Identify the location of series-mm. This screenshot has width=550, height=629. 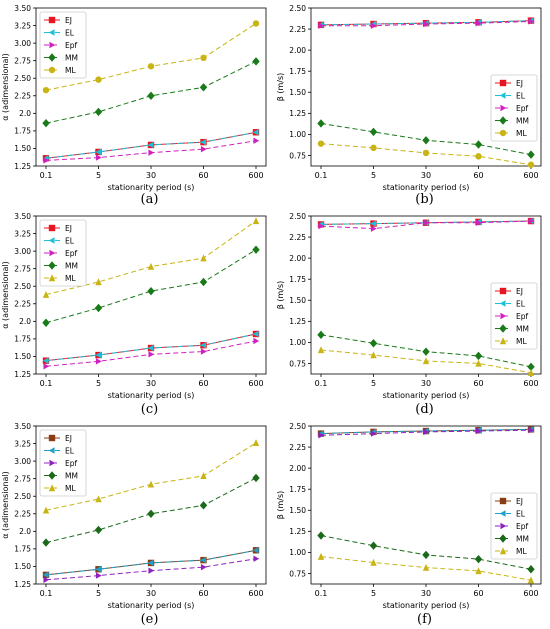
(426, 139).